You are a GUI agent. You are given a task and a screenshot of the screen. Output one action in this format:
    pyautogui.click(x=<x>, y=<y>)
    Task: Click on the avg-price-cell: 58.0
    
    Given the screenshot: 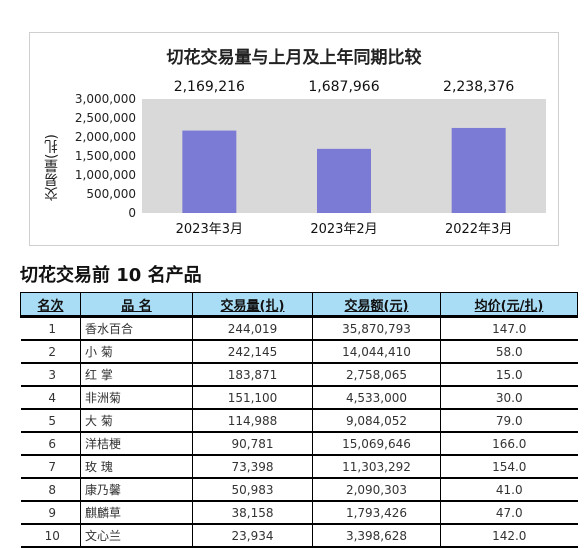 What is the action you would take?
    pyautogui.click(x=509, y=352)
    